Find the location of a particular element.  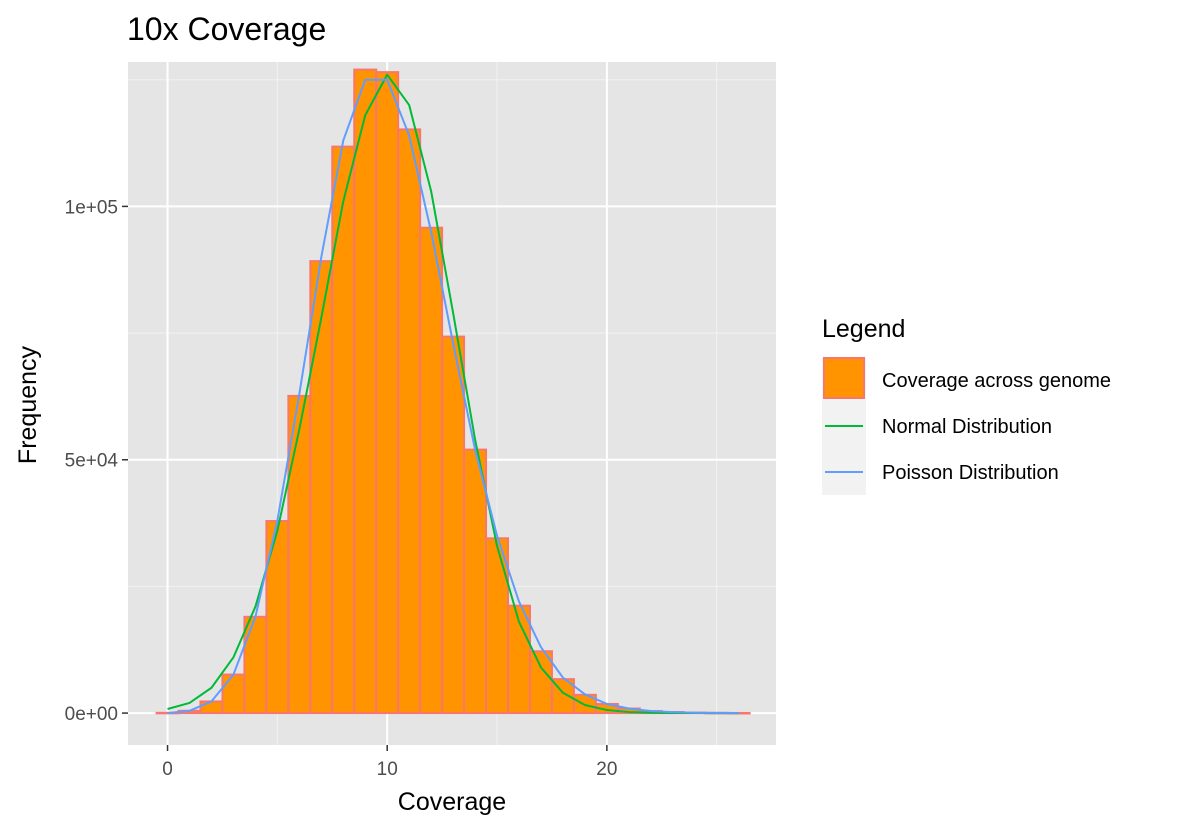

x-axis-title: Coverage is located at coordinates (452, 802).